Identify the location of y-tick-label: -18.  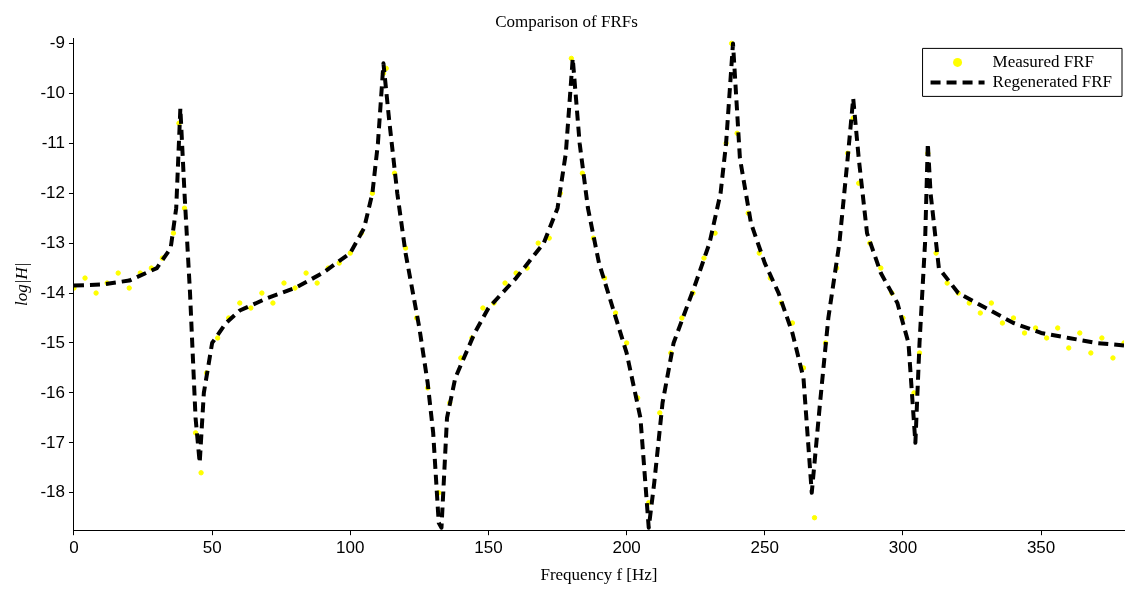
(52, 492).